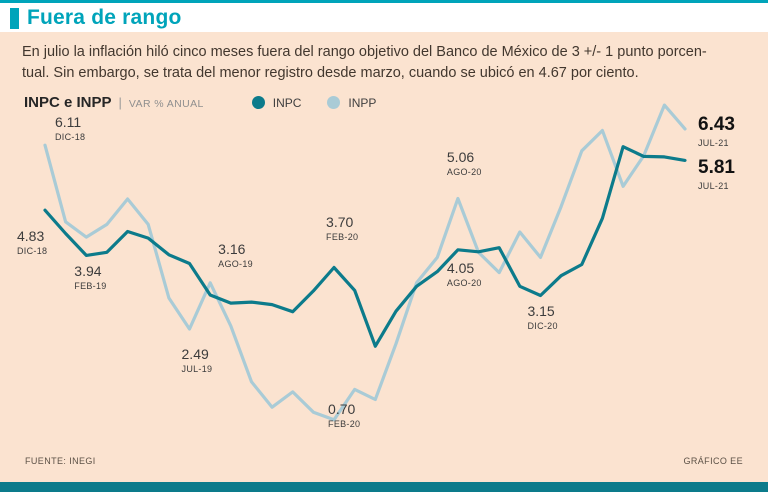 The image size is (768, 492). What do you see at coordinates (334, 102) in the screenshot?
I see `inpp-legend-dot-icon` at bounding box center [334, 102].